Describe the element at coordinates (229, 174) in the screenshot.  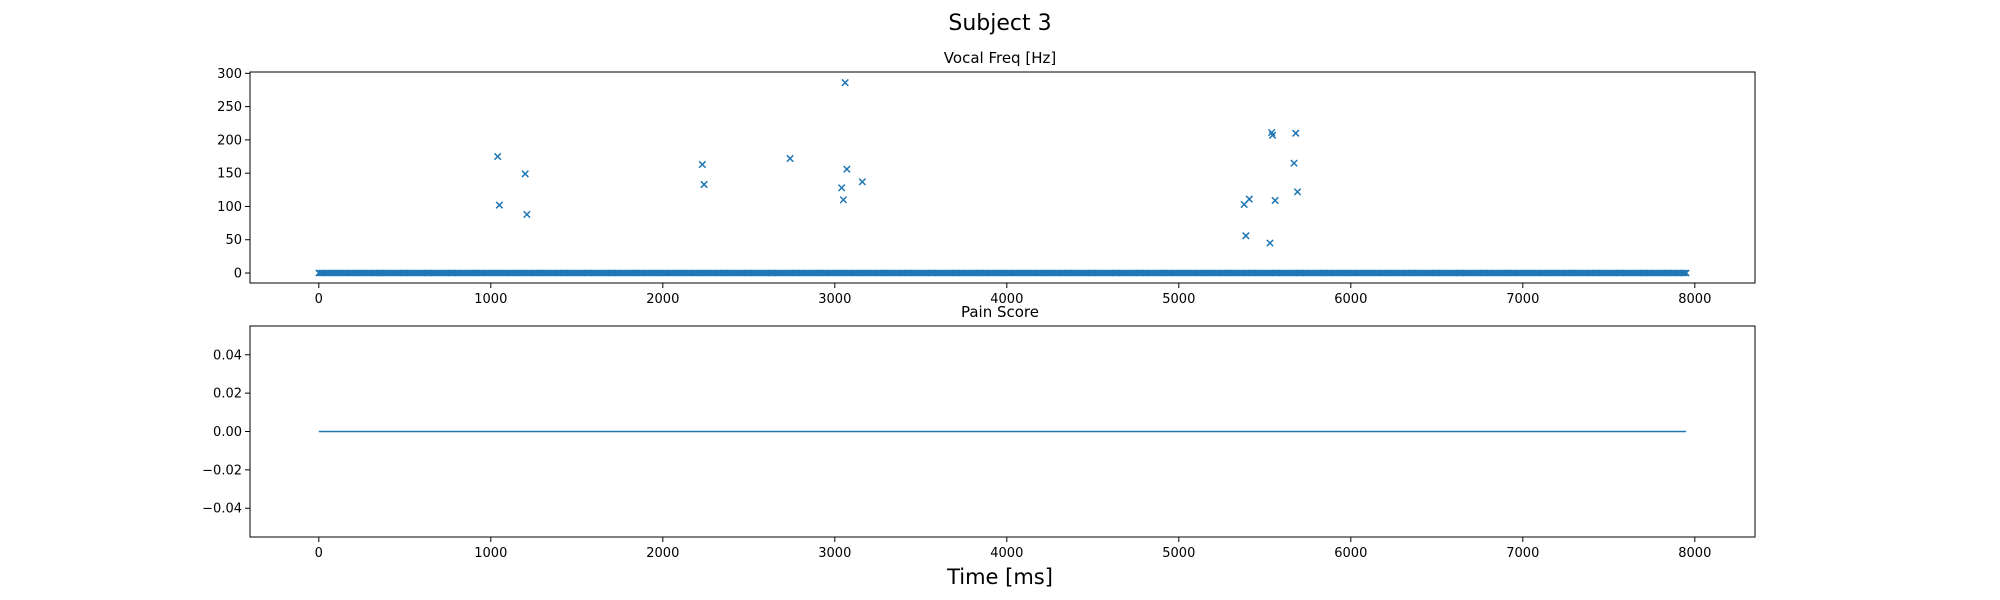
I see `y-tick-label: 150` at that location.